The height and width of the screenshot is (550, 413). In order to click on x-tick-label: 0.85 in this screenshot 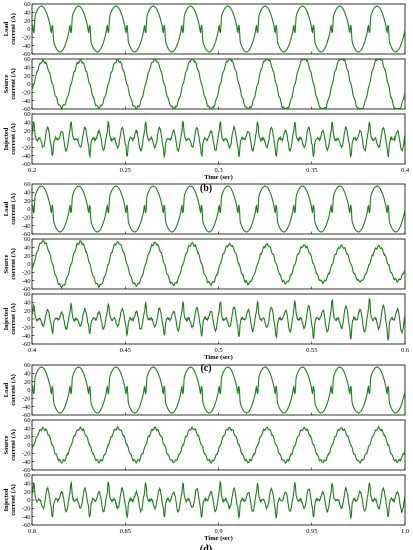, I will do `click(125, 531)`.